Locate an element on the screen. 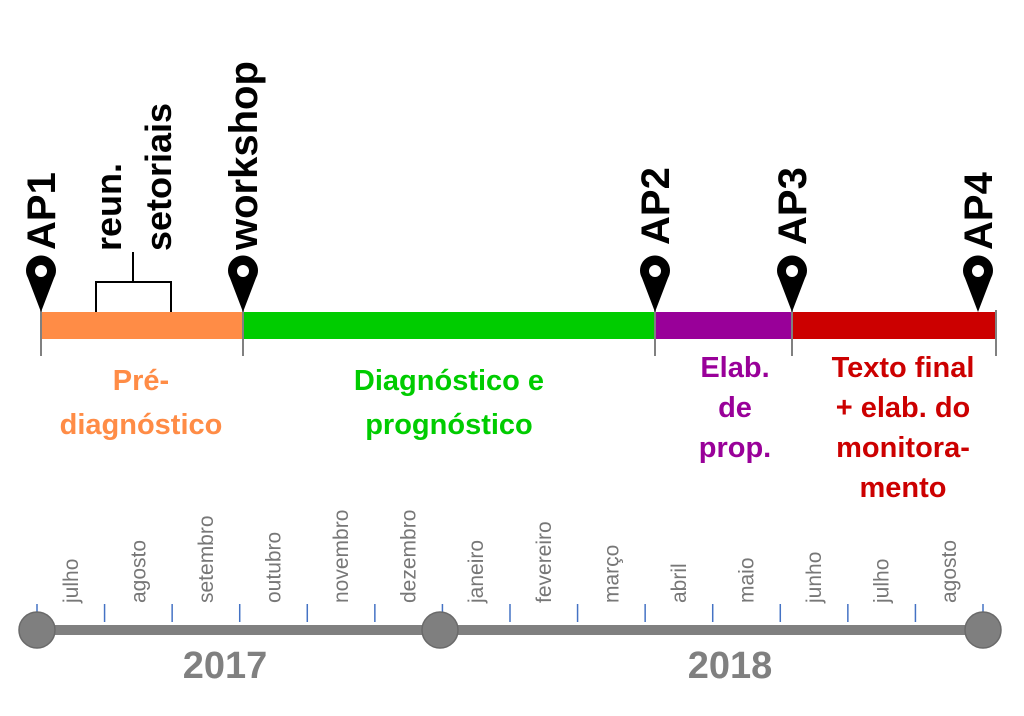  milestone-ap4: AP4 is located at coordinates (979, 241).